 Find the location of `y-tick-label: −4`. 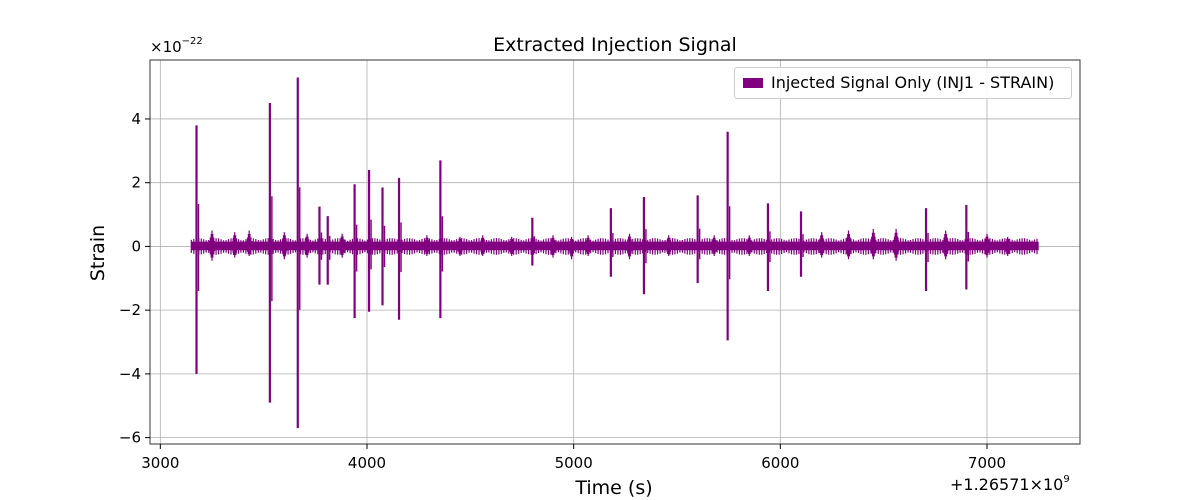

y-tick-label: −4 is located at coordinates (130, 374).